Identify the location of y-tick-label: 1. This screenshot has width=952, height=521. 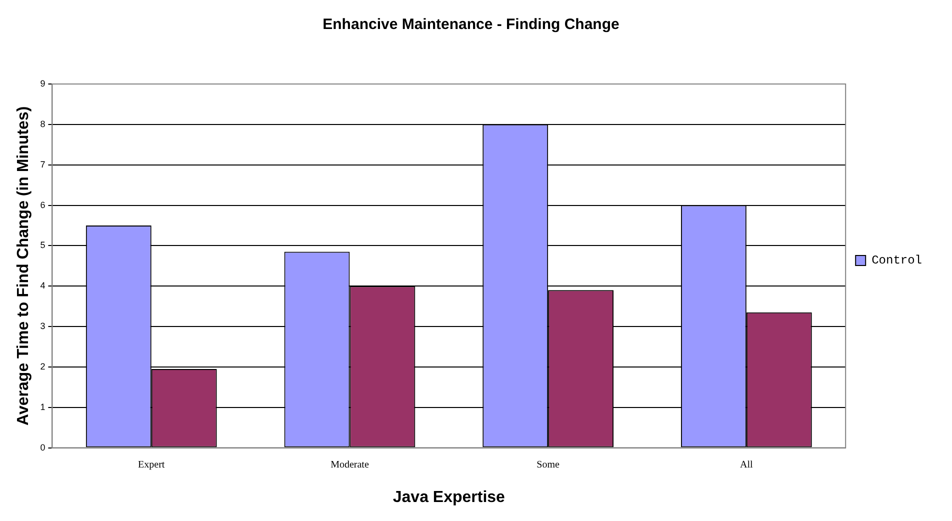
(43, 407).